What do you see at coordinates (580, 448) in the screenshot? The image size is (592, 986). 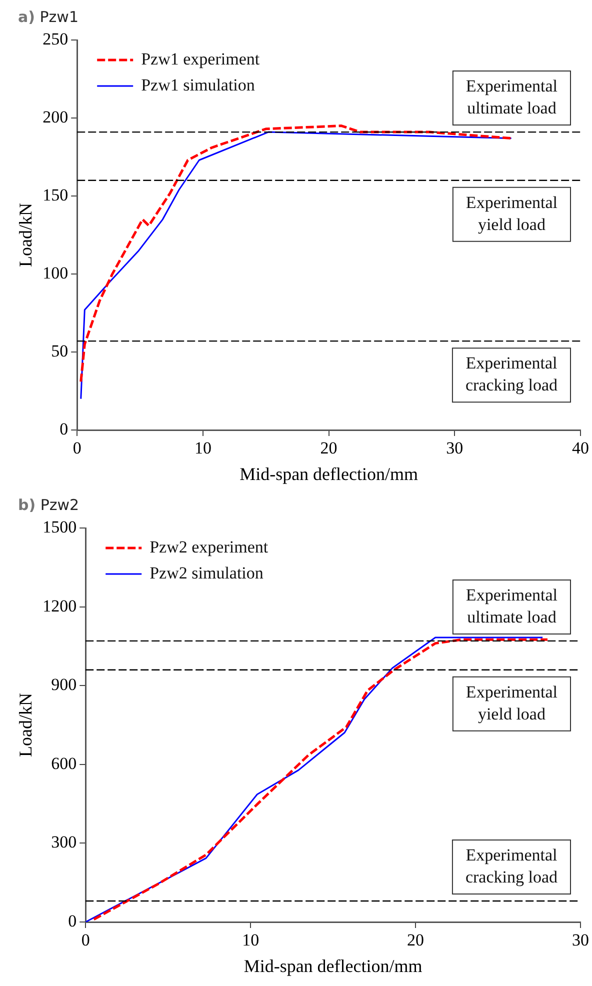 I see `x-tick-label: 40` at bounding box center [580, 448].